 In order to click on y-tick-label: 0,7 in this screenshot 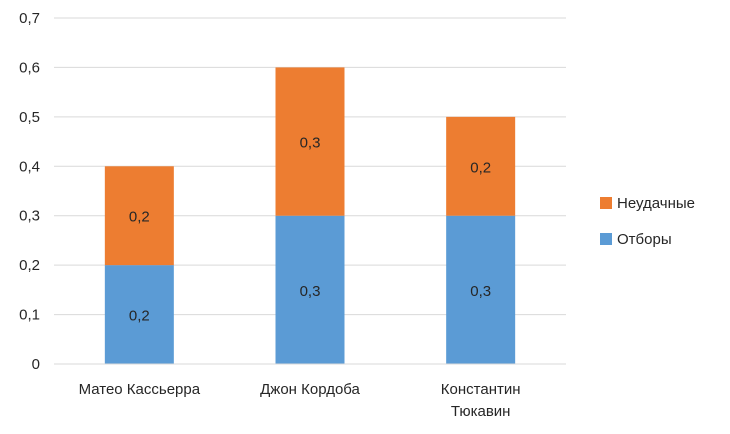, I will do `click(29, 18)`.